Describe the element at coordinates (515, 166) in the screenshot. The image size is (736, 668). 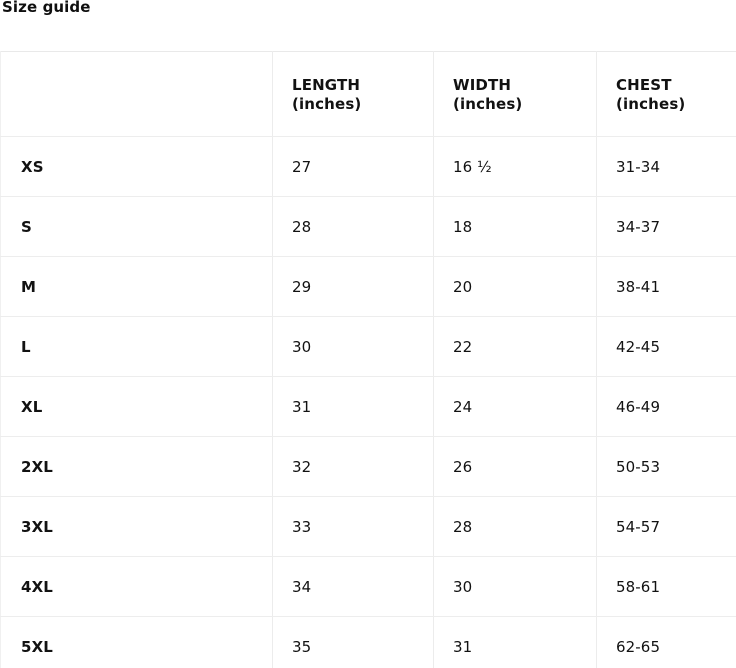
I see `measurement-cell-width: 16 ½` at that location.